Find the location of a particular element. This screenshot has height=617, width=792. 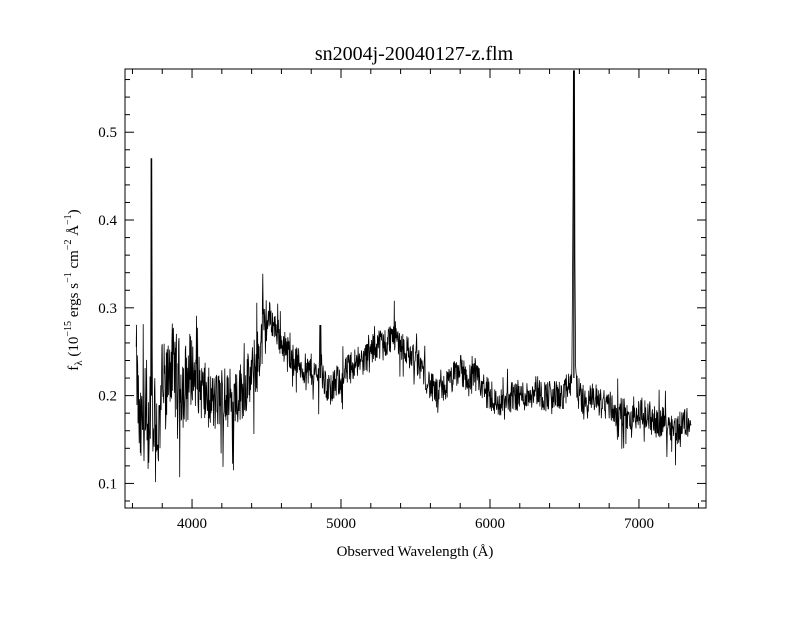

chart-title: sn2004j-20040127-z.flm is located at coordinates (414, 54).